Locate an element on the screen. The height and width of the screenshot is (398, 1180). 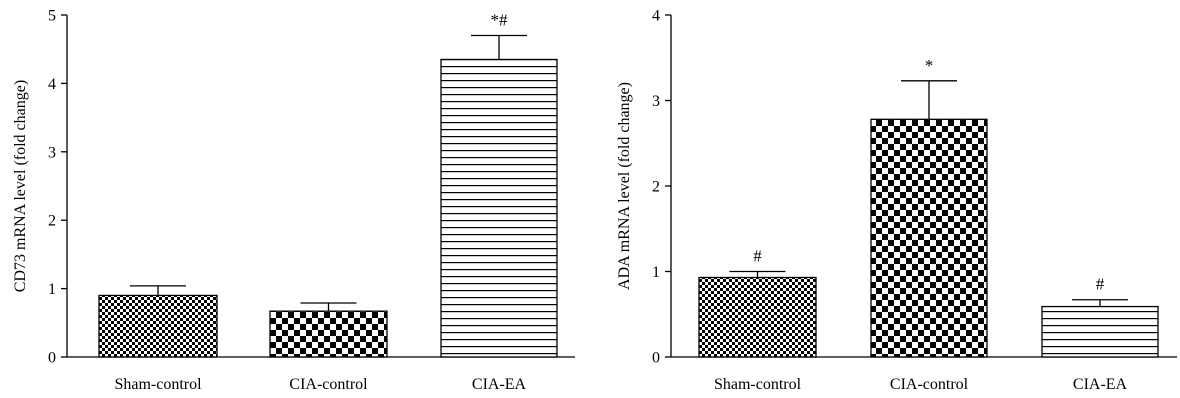
cd73-y-tick-label: 4 is located at coordinates (52, 84).